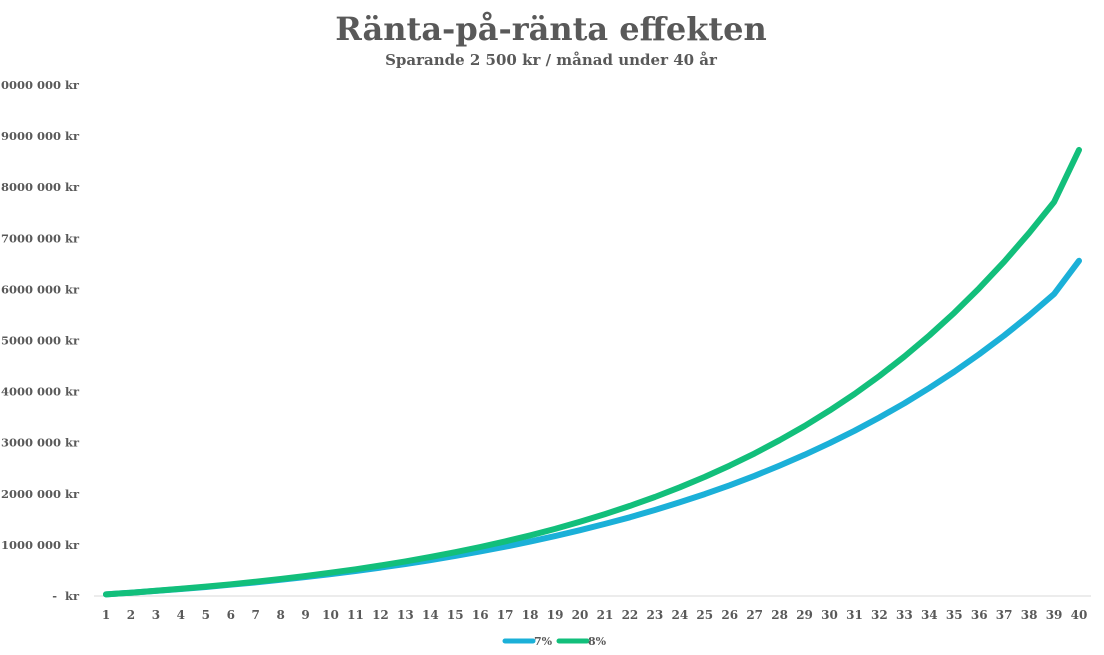 The image size is (1104, 655). What do you see at coordinates (655, 615) in the screenshot?
I see `x-tick-label: 23` at bounding box center [655, 615].